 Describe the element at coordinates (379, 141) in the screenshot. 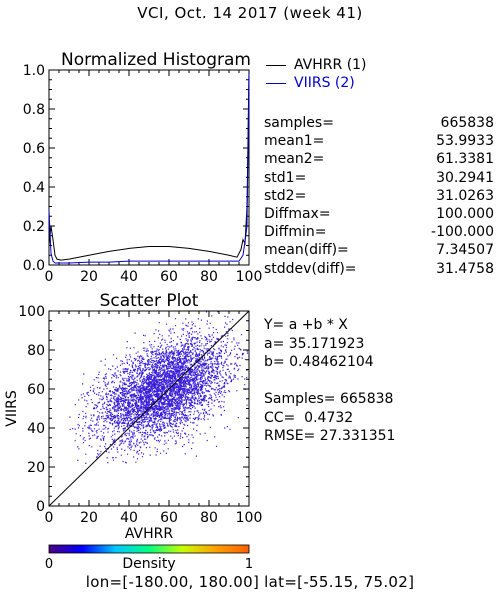

I see `stat-row: mean1= 53.9933` at that location.